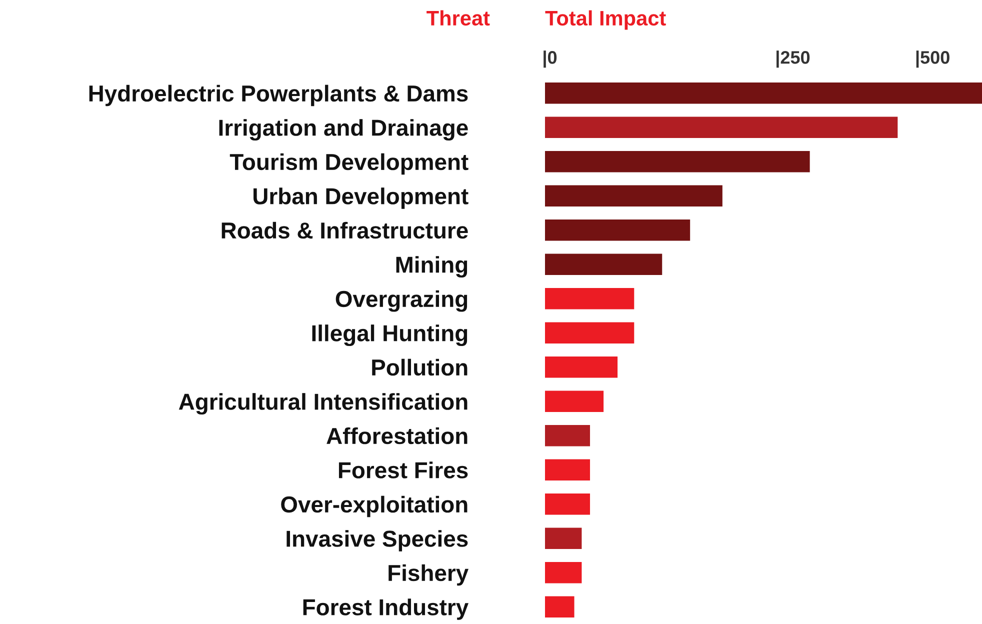 This screenshot has width=982, height=624. What do you see at coordinates (278, 95) in the screenshot?
I see `y-tick-label: Hydroelectric Powerplants & Dams` at bounding box center [278, 95].